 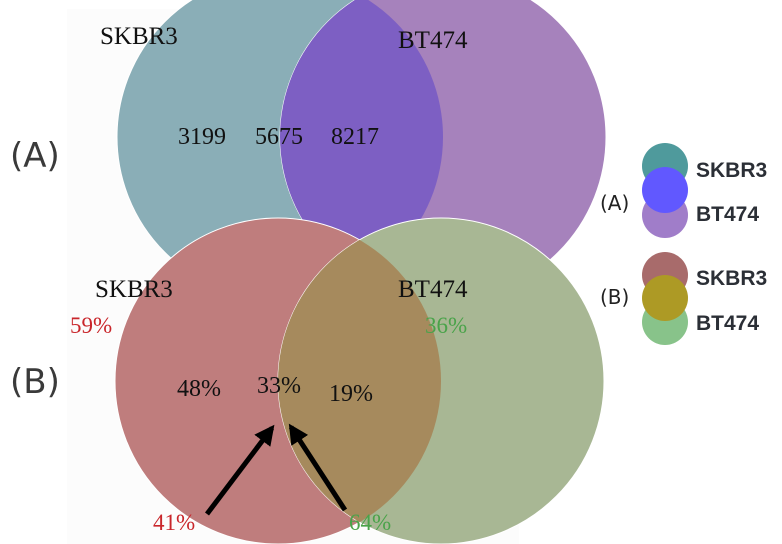 I want to click on percent-overlap-b: 33%, so click(x=279, y=386).